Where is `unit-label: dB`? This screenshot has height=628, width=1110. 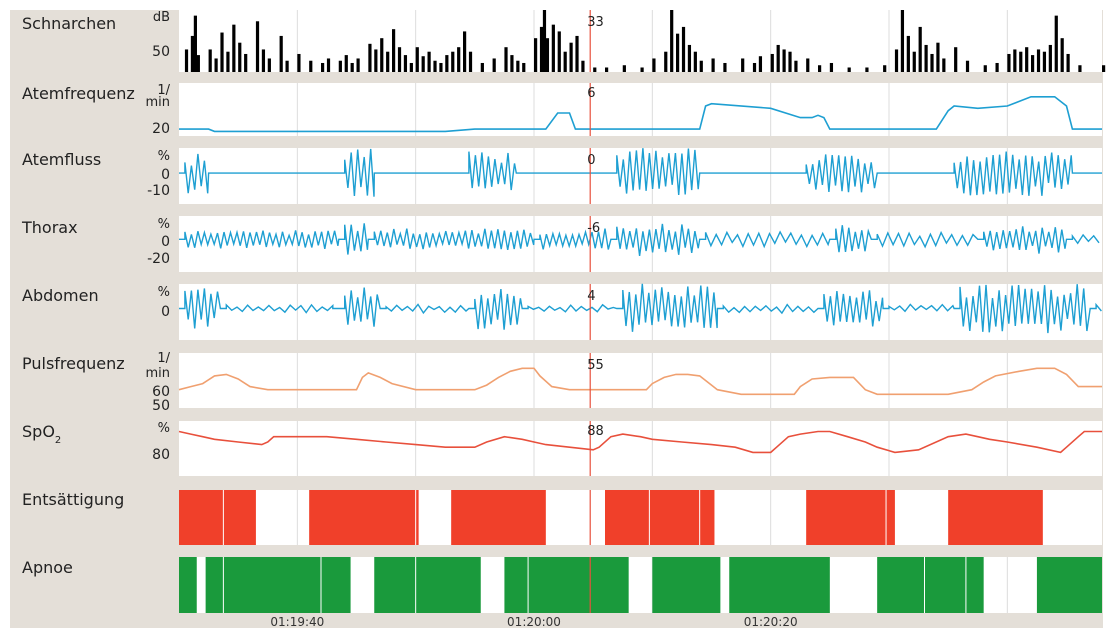
unit-label: dB is located at coordinates (161, 17).